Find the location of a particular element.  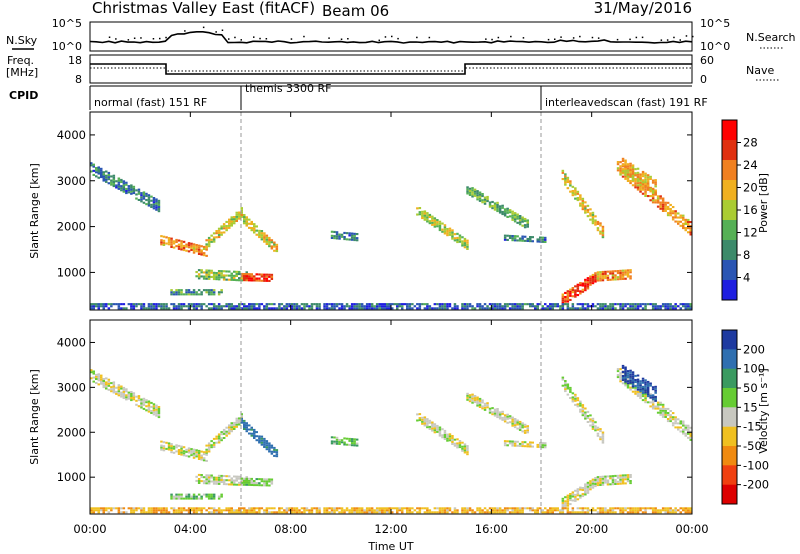

colorbar-tick-label: 16 is located at coordinates (750, 210).